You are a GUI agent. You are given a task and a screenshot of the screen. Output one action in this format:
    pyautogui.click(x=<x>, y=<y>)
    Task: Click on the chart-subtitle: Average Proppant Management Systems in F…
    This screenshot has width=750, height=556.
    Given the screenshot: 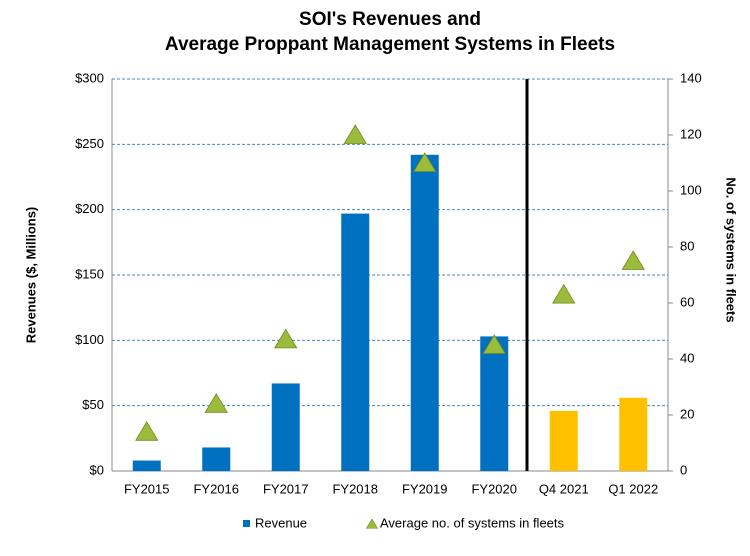 What is the action you would take?
    pyautogui.click(x=390, y=44)
    